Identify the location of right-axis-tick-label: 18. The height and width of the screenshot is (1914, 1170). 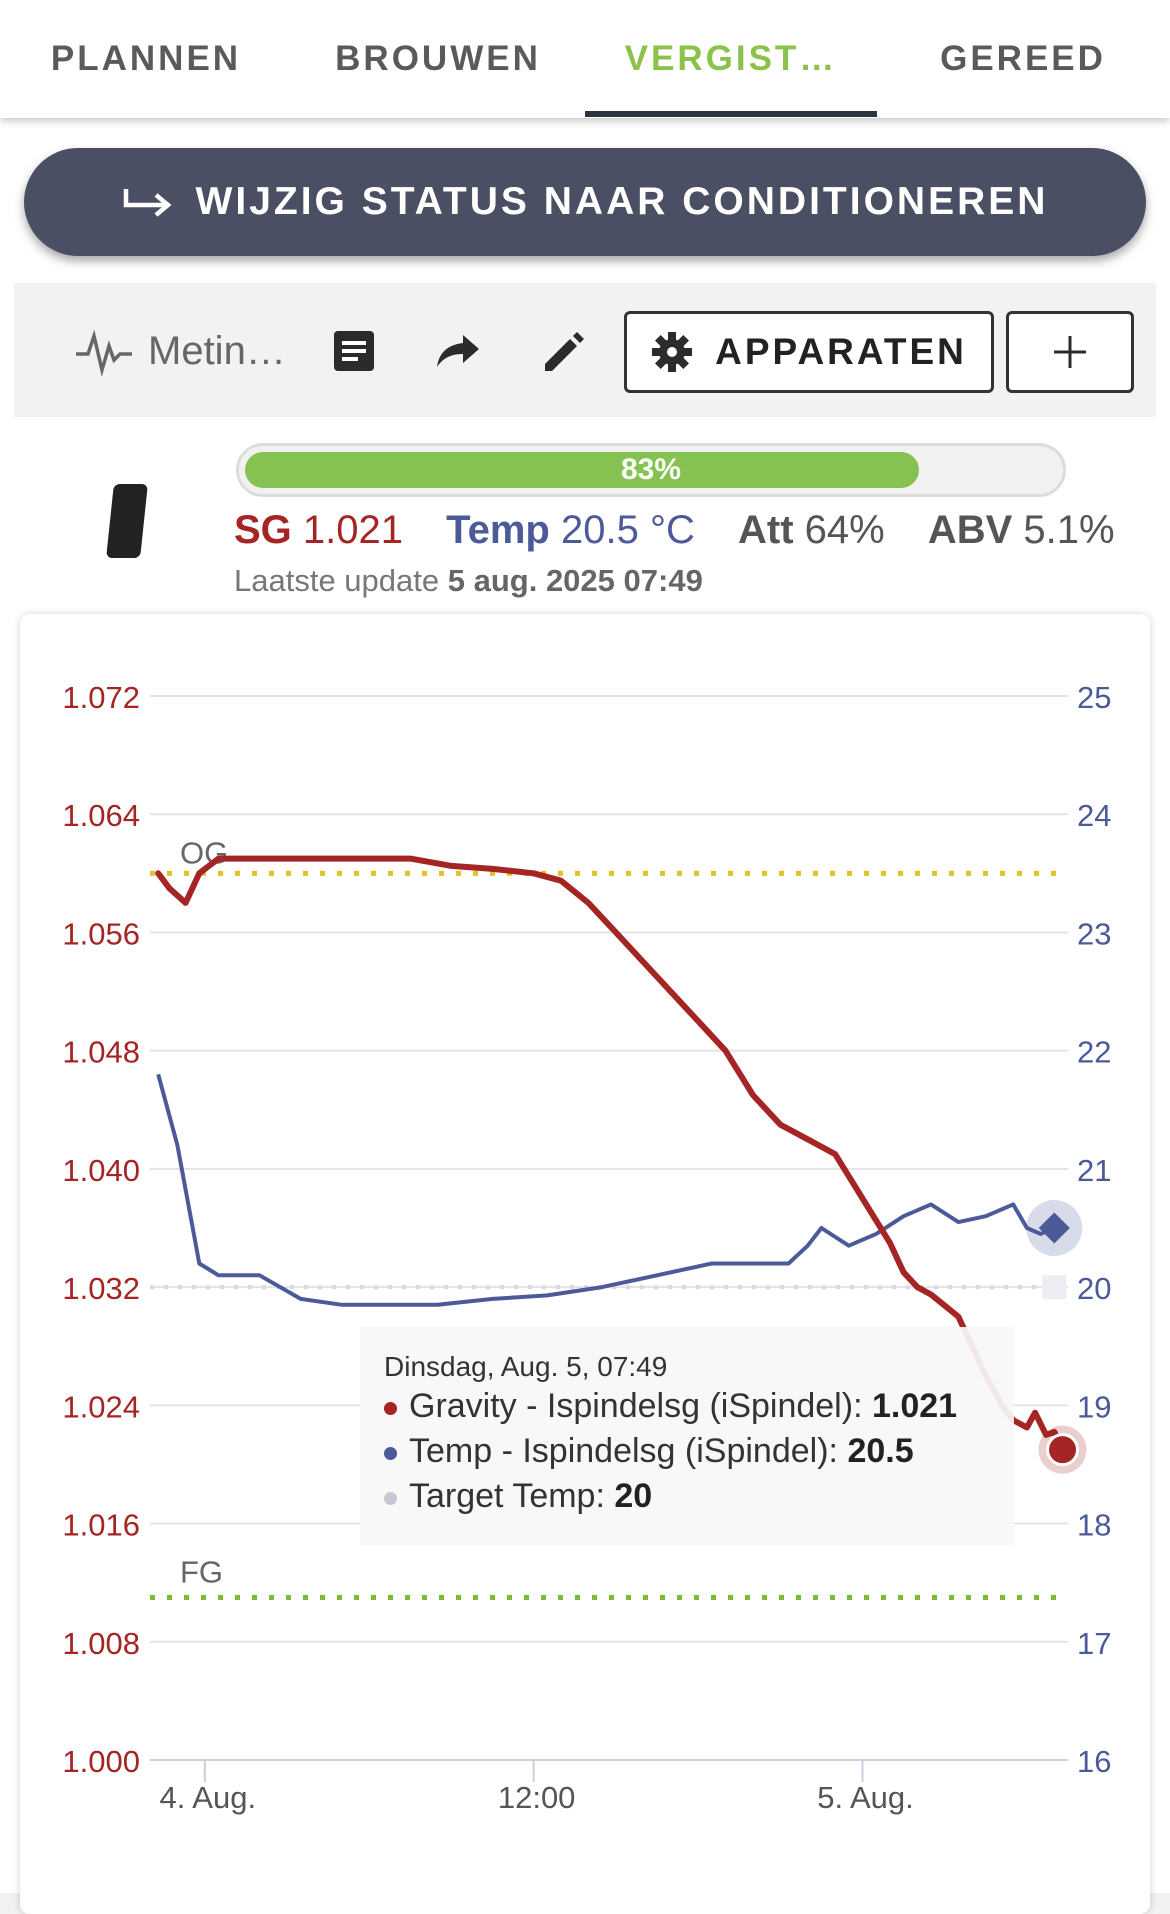
(1094, 1525).